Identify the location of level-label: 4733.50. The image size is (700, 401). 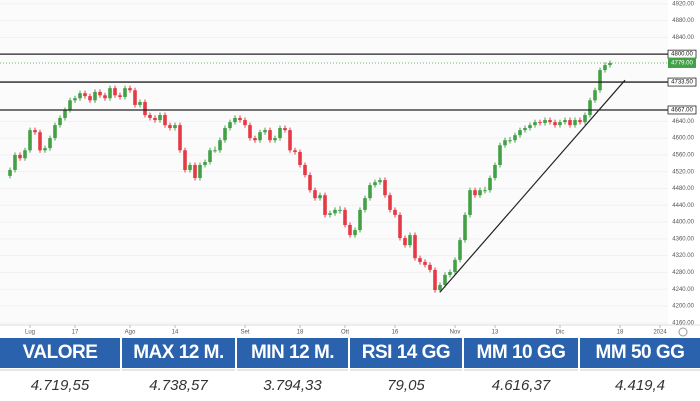
(682, 83).